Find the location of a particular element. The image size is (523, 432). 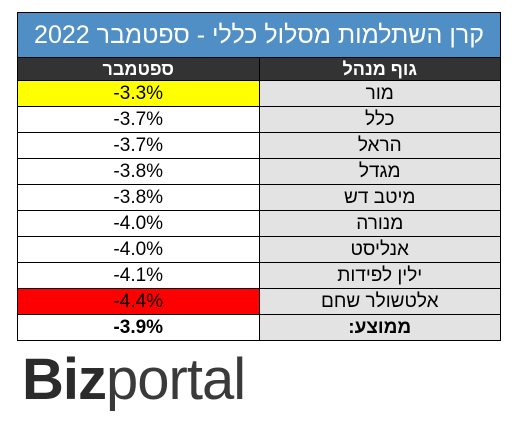

table-row: -4.0% מנורה is located at coordinates (259, 223).